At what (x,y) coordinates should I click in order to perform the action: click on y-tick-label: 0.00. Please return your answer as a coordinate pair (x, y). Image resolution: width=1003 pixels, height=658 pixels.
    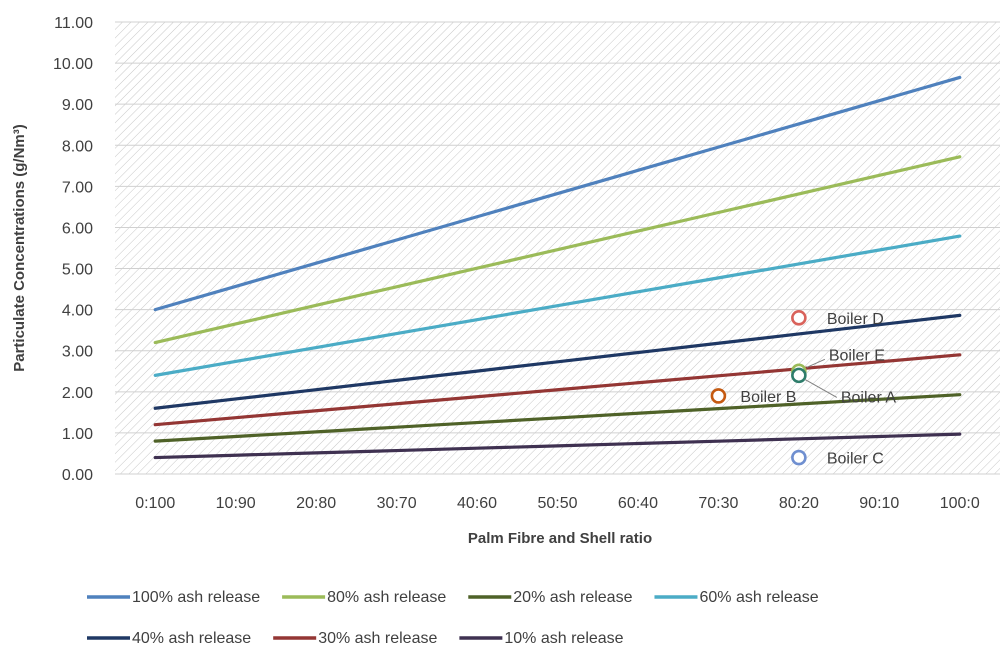
    Looking at the image, I should click on (77, 475).